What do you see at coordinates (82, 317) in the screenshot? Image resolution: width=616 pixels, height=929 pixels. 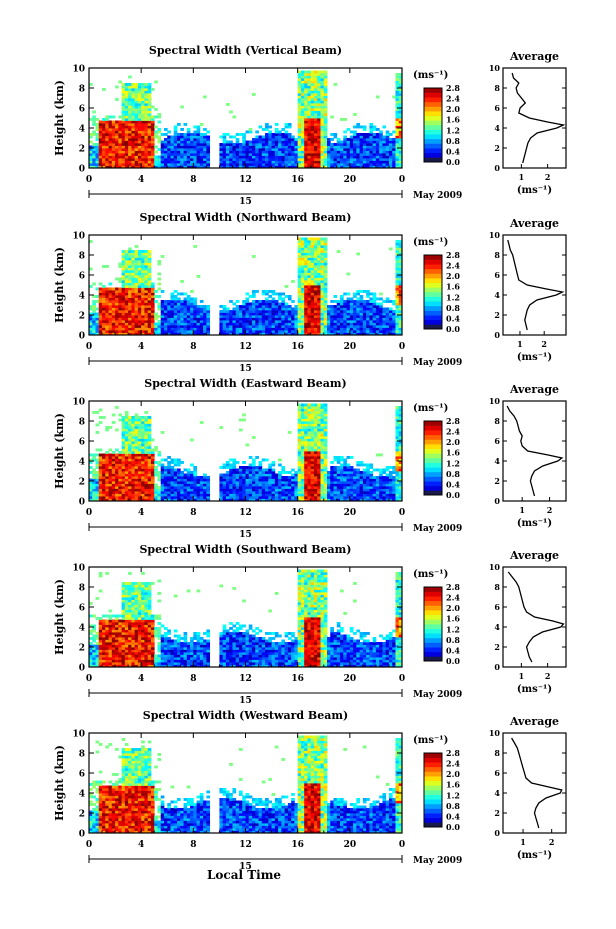 I see `y-tick-label: 2` at bounding box center [82, 317].